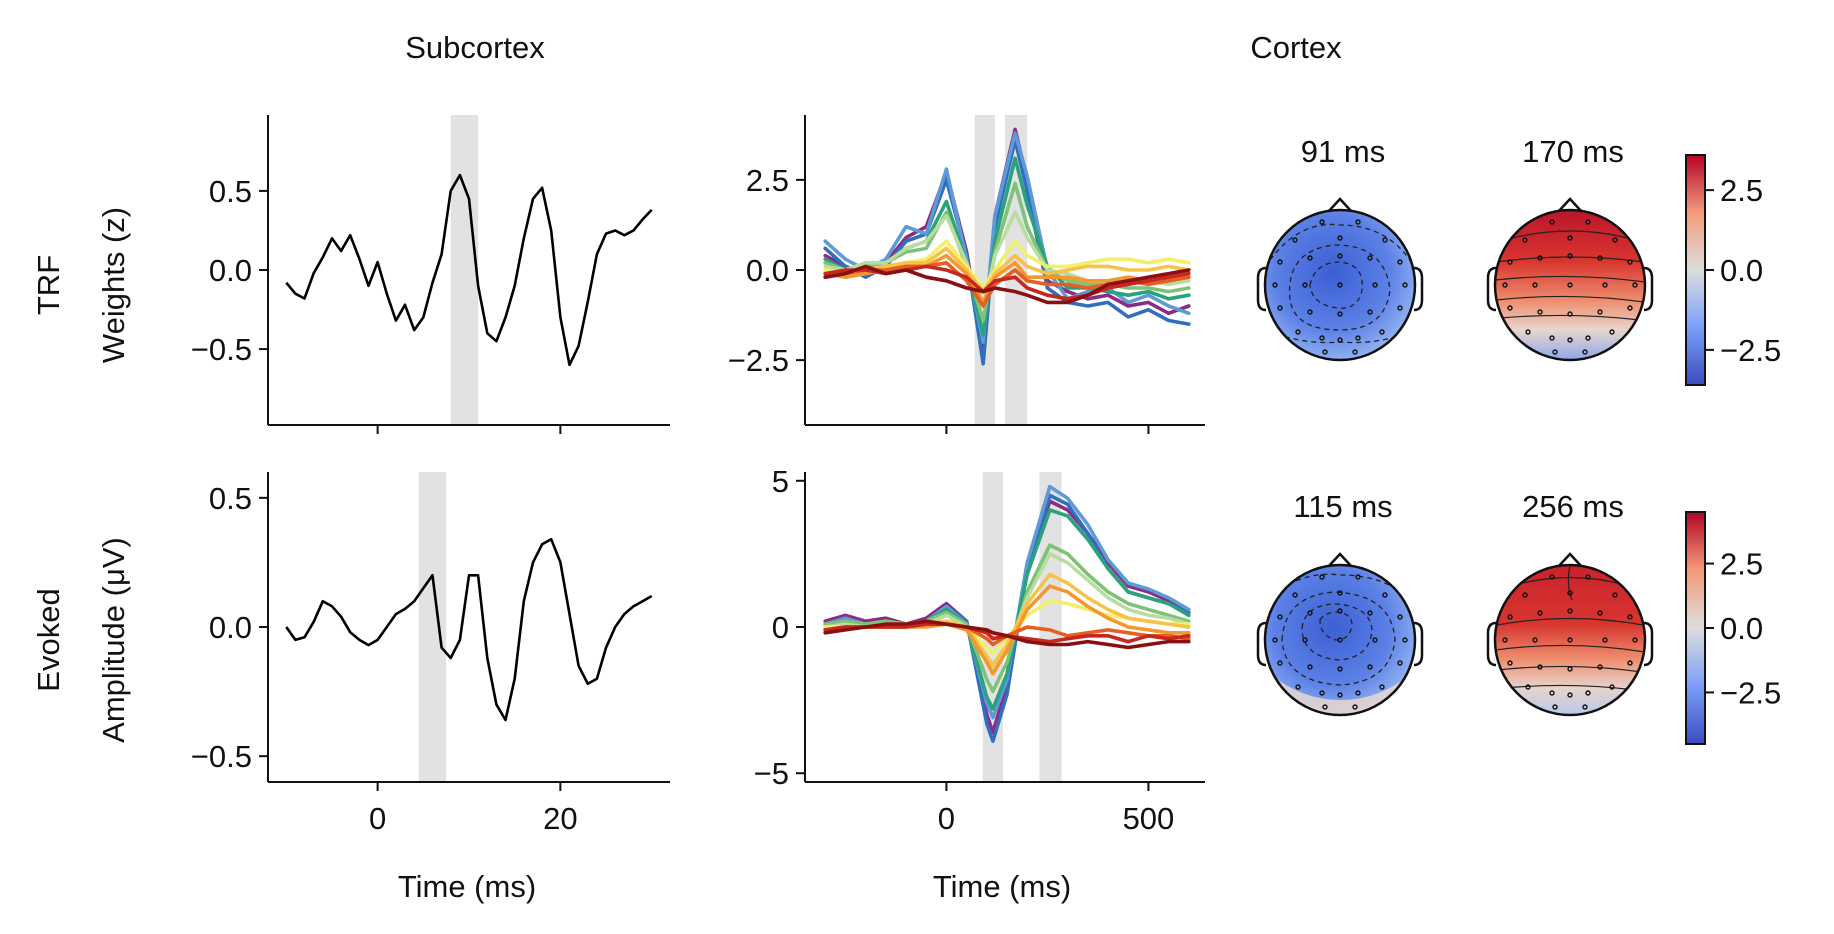 This screenshot has width=1834, height=934. Describe the element at coordinates (1342, 506) in the screenshot. I see `topomap-title-115: 115 ms` at that location.